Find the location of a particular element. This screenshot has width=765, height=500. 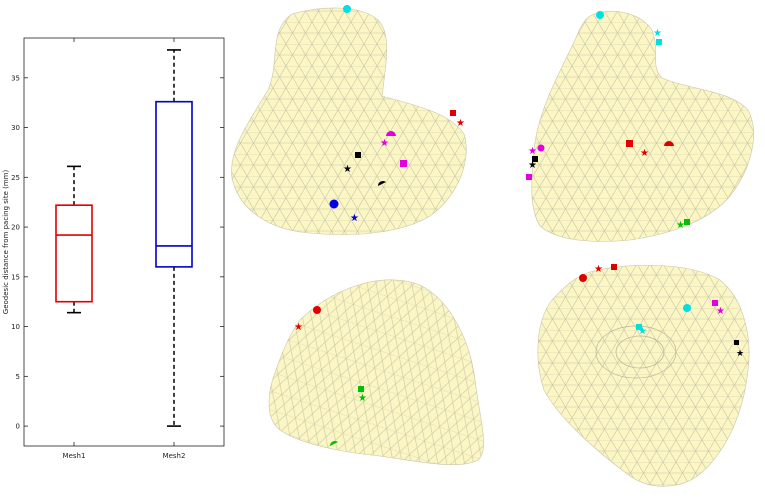

y-tick-label: 5 is located at coordinates (18, 377).